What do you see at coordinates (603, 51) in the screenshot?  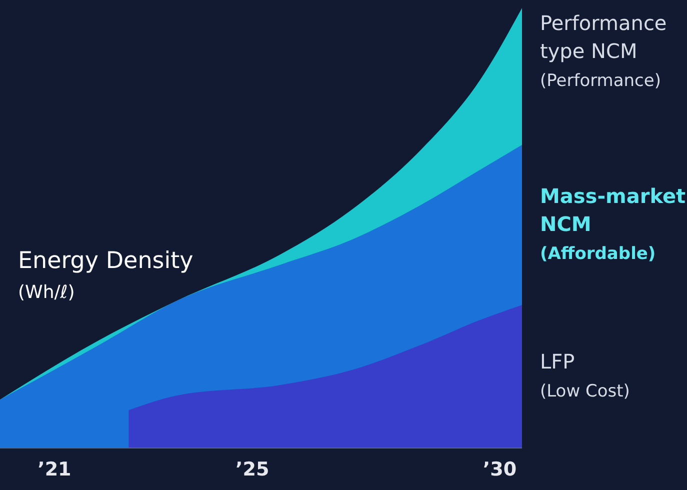 I see `series-label: Performance type NCM (Performance)` at bounding box center [603, 51].